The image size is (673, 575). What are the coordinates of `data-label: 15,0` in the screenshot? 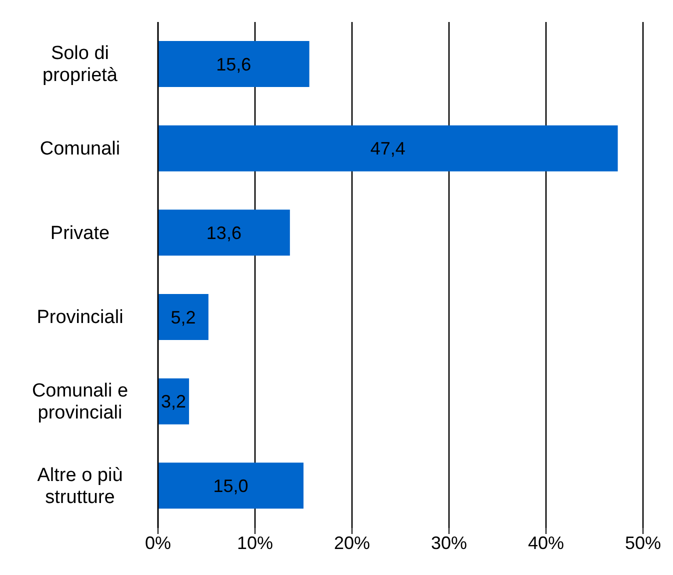 It's located at (230, 486).